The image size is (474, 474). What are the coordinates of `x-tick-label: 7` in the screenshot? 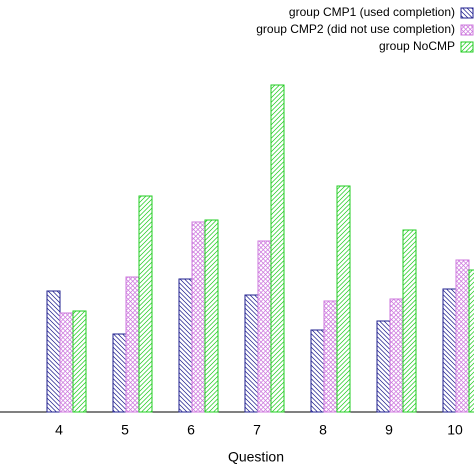 It's located at (257, 430).